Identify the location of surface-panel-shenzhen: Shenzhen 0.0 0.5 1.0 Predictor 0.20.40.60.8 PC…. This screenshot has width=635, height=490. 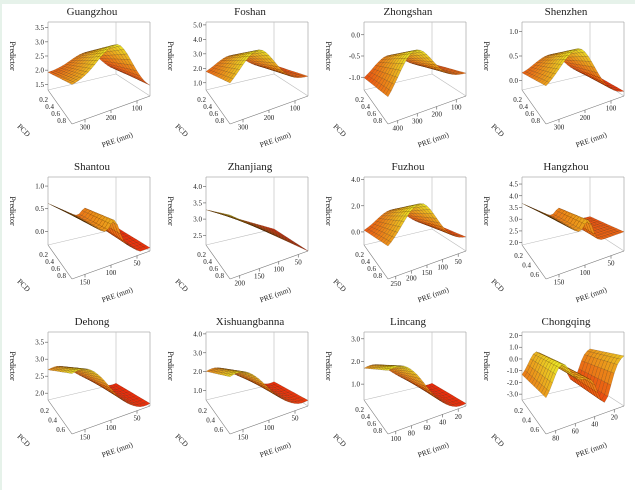
(553, 77).